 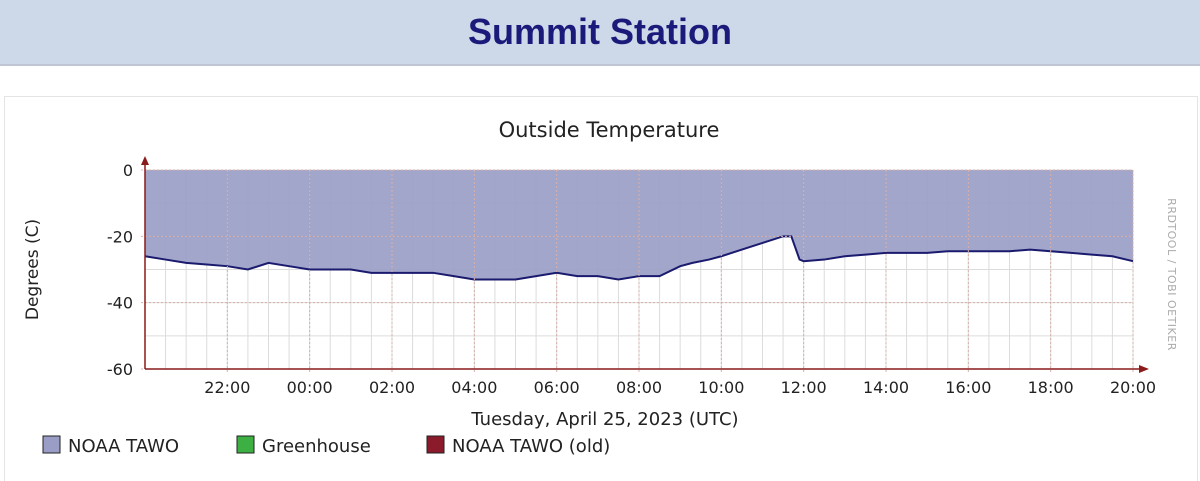 I want to click on x-tick-label: 14:00, so click(x=886, y=387).